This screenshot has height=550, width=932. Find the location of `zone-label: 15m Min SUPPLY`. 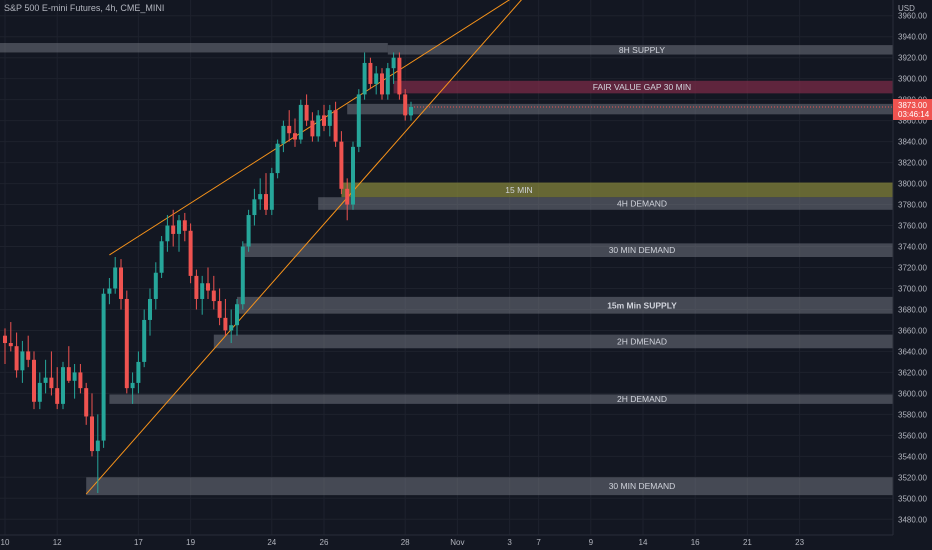

zone-label: 15m Min SUPPLY is located at coordinates (642, 305).